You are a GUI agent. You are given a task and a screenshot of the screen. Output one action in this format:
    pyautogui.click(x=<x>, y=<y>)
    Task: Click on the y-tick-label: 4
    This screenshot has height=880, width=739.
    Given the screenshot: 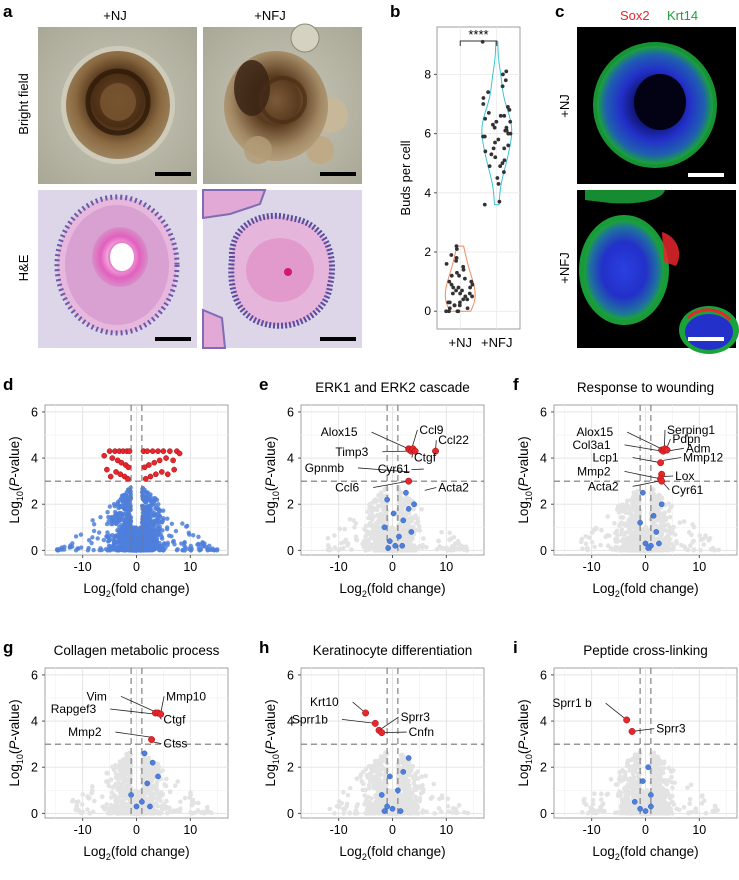 What is the action you would take?
    pyautogui.click(x=290, y=459)
    